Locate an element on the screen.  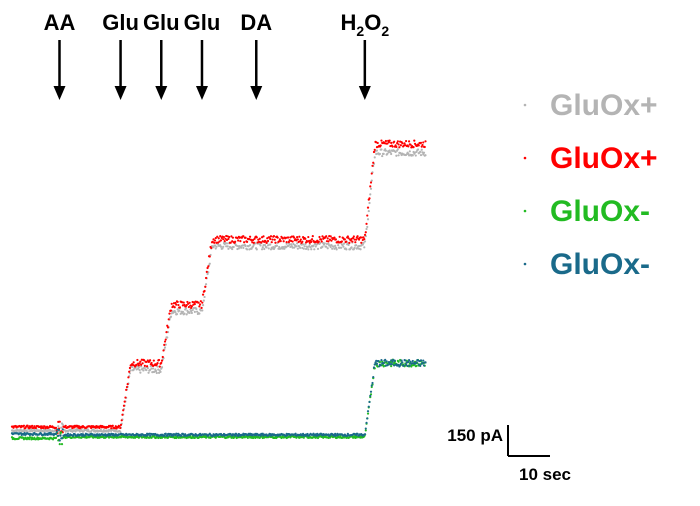
addition-label: AA is located at coordinates (60, 22).